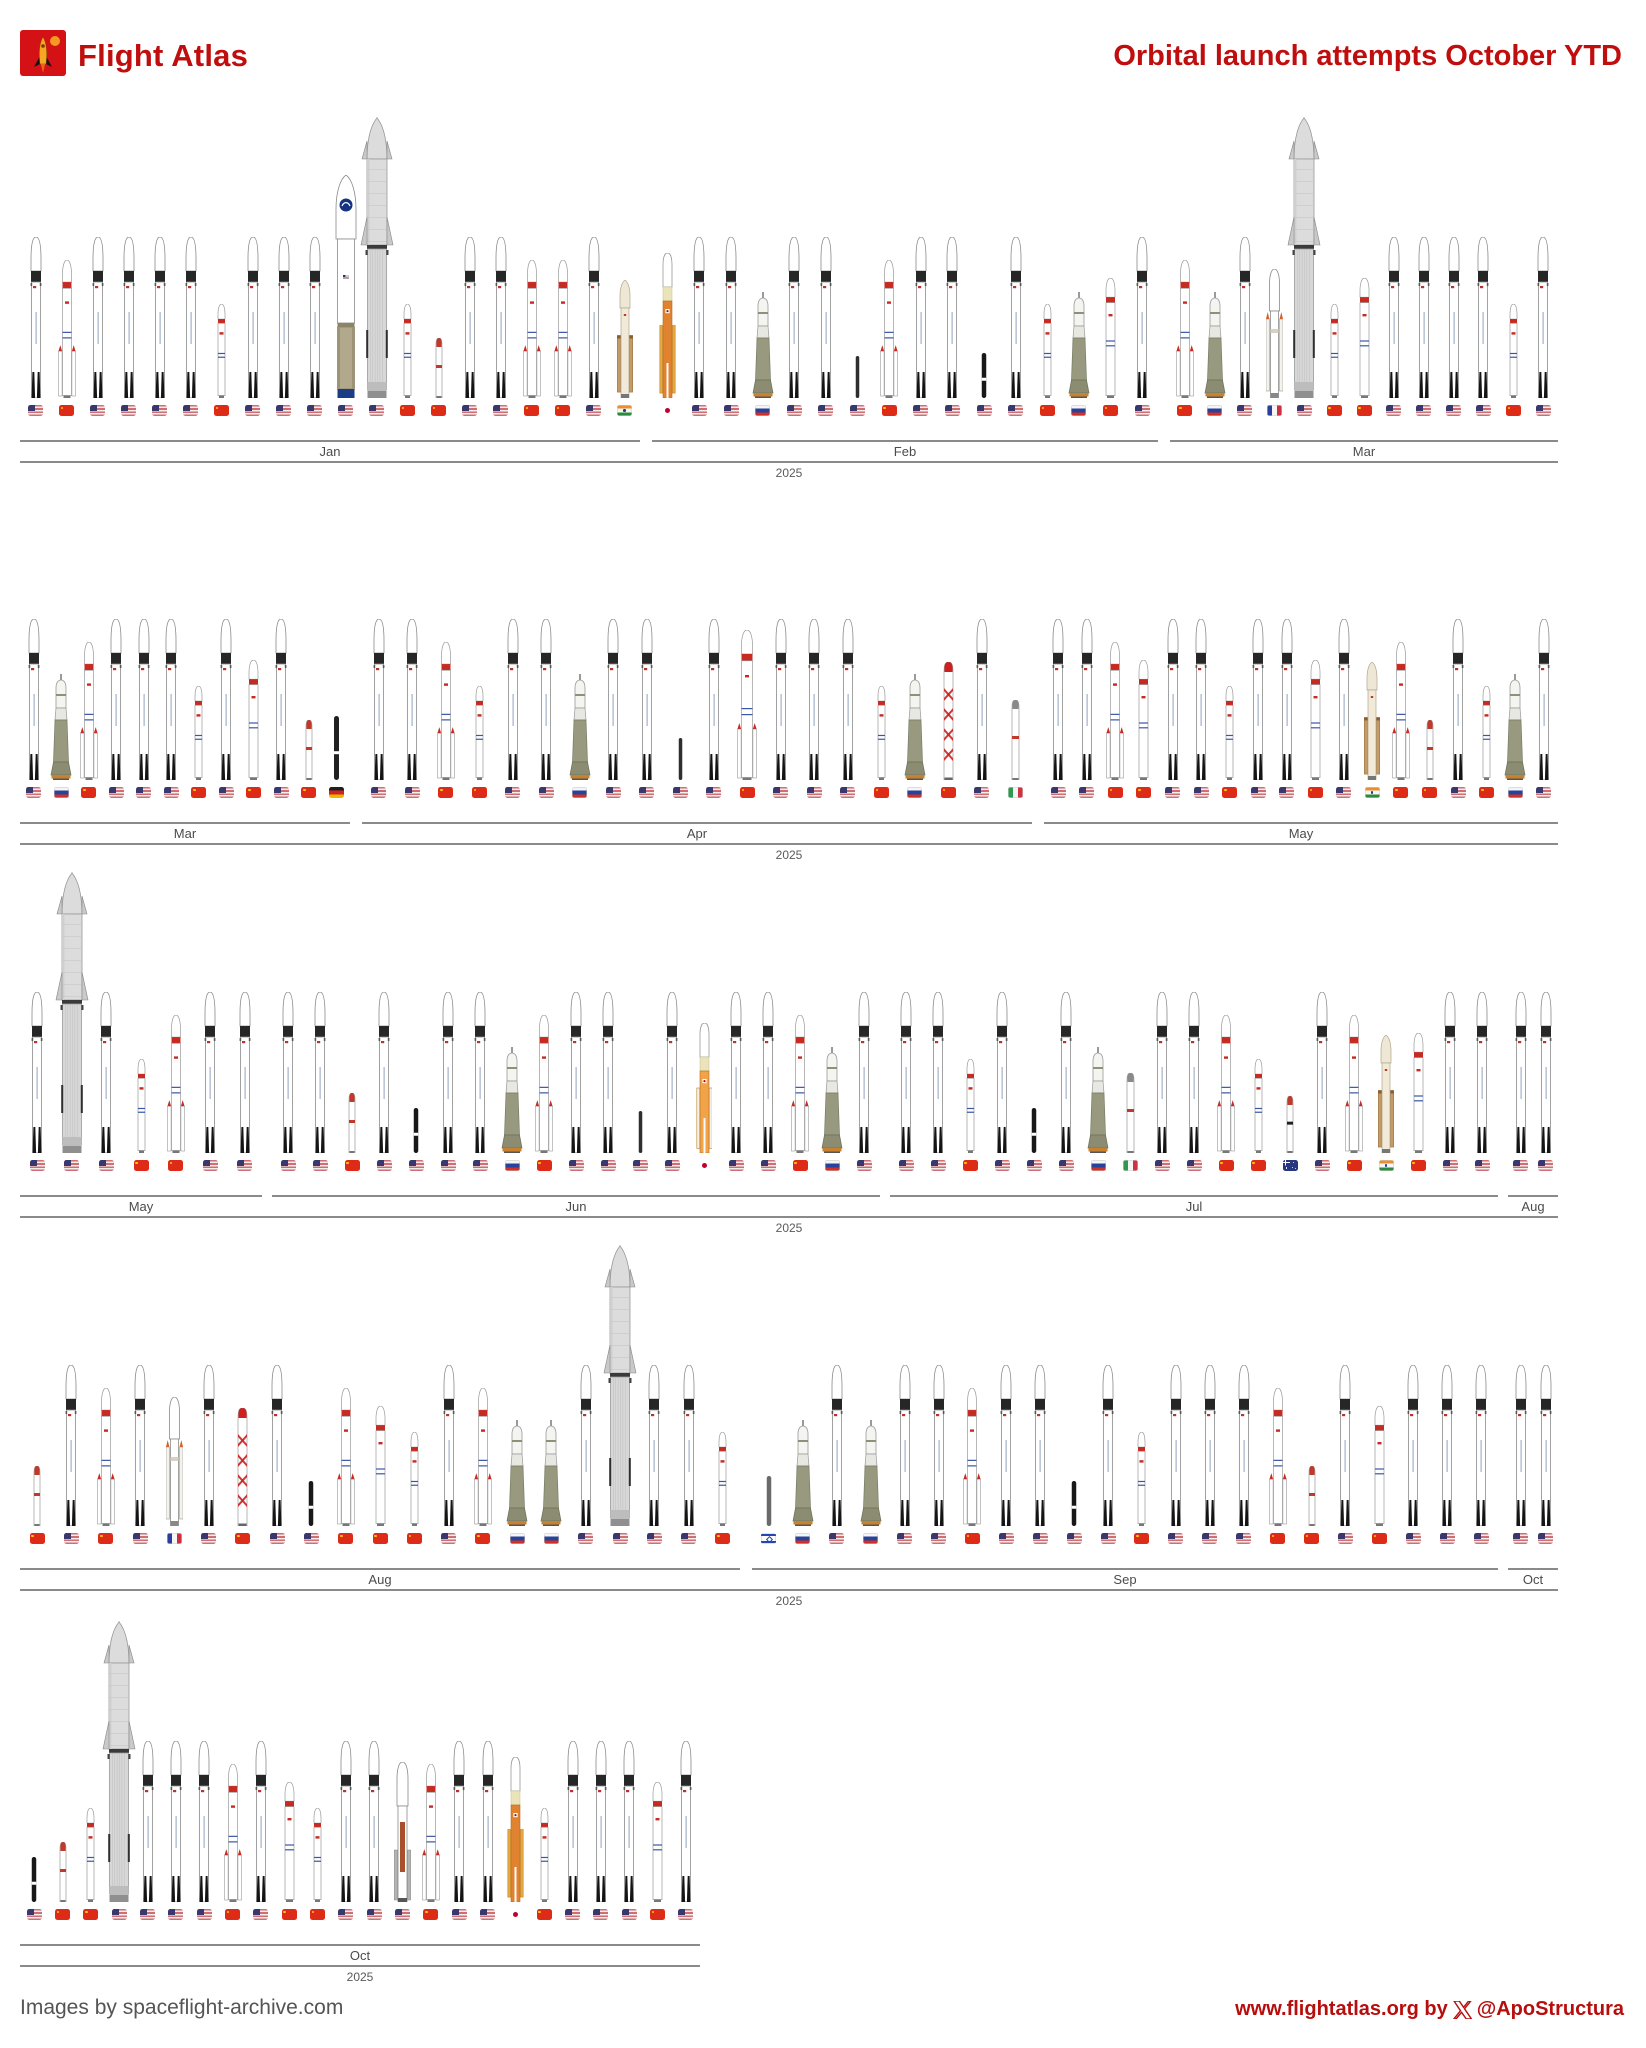  Describe the element at coordinates (141, 1206) in the screenshot. I see `month-label-may: May` at that location.